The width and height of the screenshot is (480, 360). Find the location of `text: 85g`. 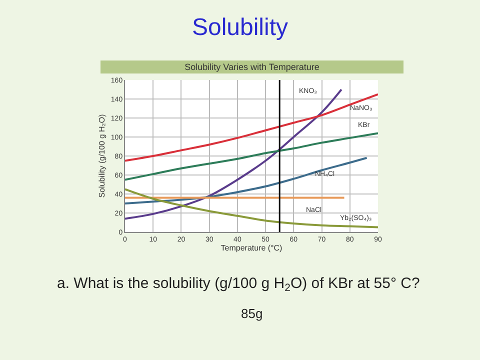

text: 85g is located at coordinates (252, 313).